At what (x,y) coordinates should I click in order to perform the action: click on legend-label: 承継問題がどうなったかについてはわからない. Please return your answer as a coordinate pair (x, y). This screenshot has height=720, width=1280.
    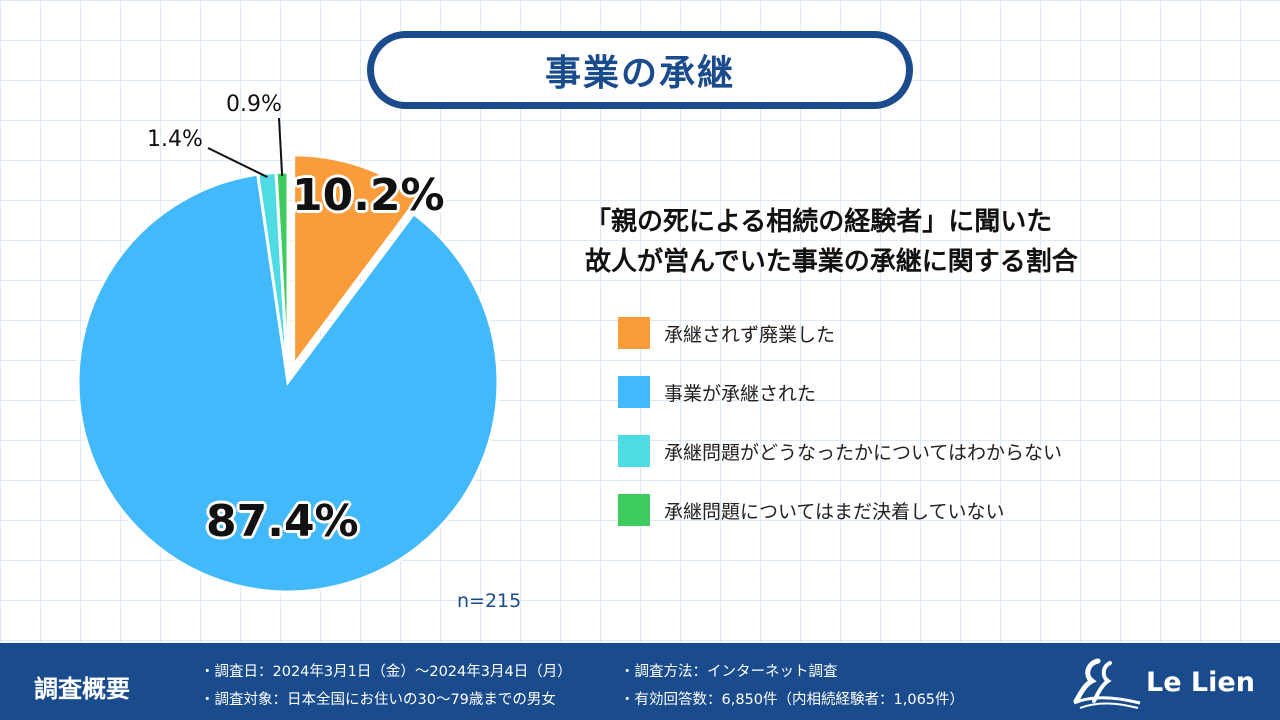
    Looking at the image, I should click on (863, 452).